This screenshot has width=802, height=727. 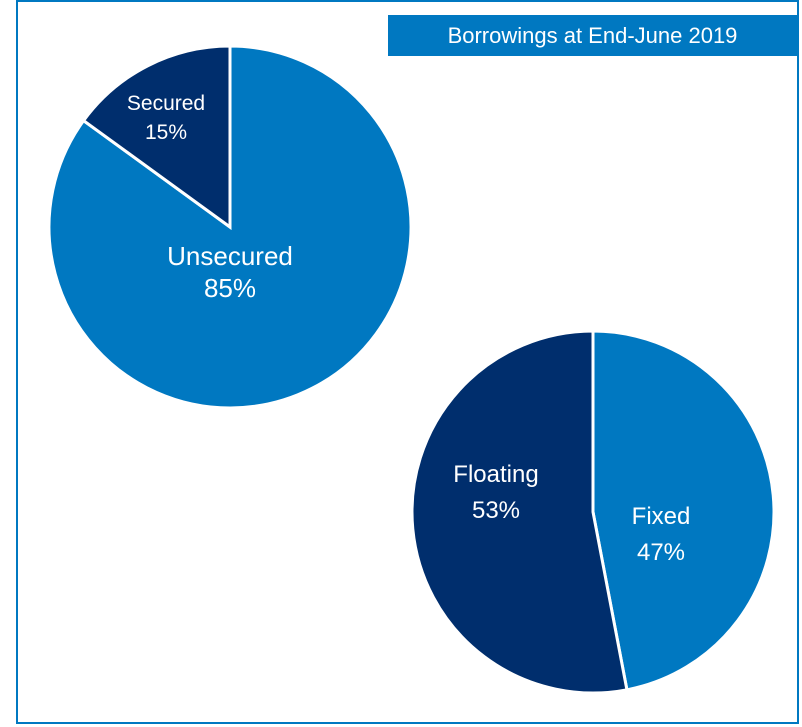 I want to click on slice-value-fixed: 47%, so click(x=661, y=552).